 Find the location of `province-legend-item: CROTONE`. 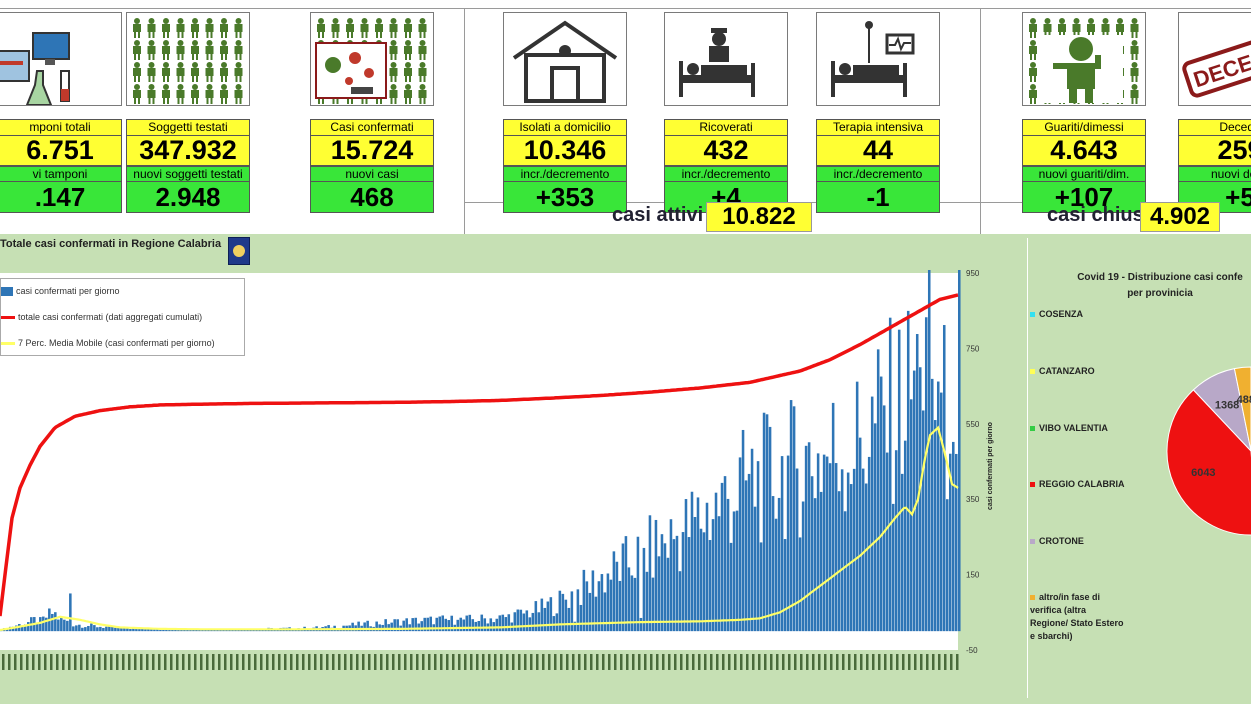

province-legend-item: CROTONE is located at coordinates (1077, 541).